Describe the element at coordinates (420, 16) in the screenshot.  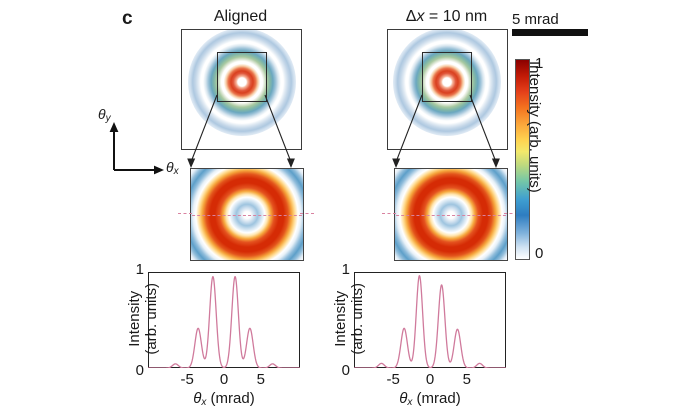
I see `x-variable: x` at that location.